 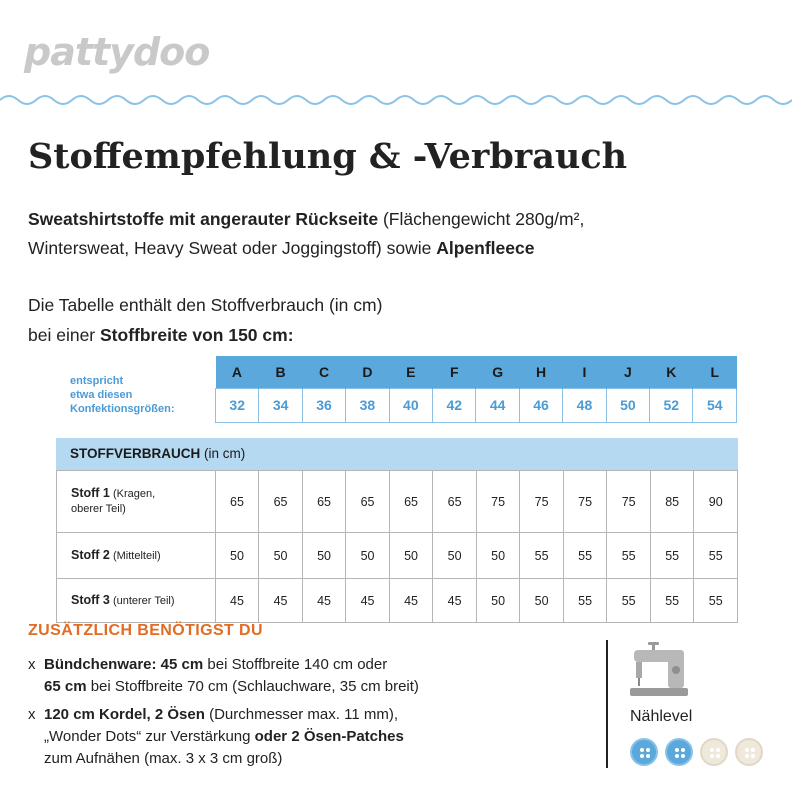 What do you see at coordinates (225, 453) in the screenshot?
I see `consumption-heading-unit: (in cm)` at bounding box center [225, 453].